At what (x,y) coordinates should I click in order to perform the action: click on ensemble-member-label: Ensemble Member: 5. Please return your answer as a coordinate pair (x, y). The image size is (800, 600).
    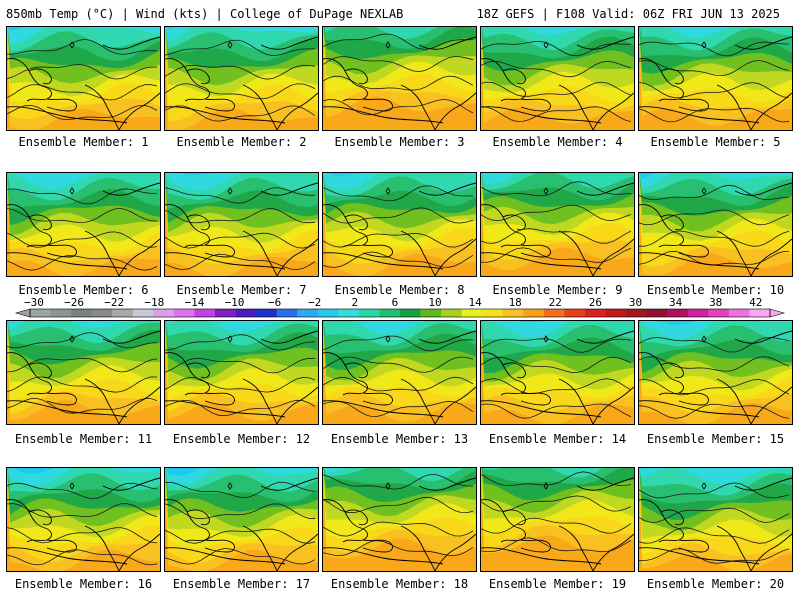
    Looking at the image, I should click on (715, 142).